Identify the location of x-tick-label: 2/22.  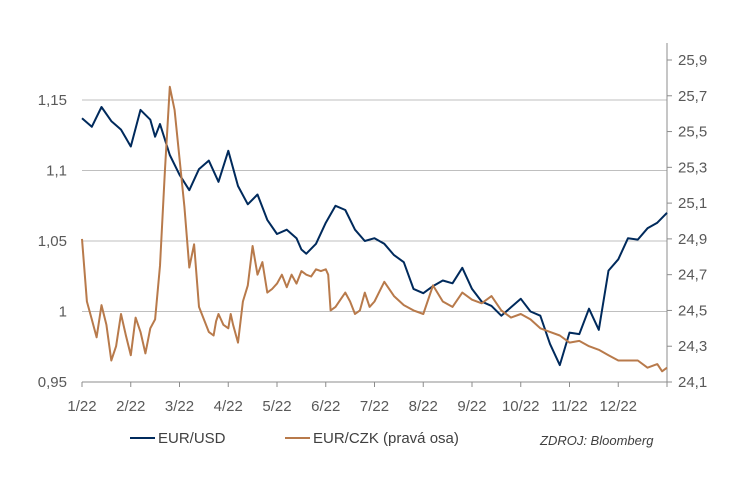
(130, 406).